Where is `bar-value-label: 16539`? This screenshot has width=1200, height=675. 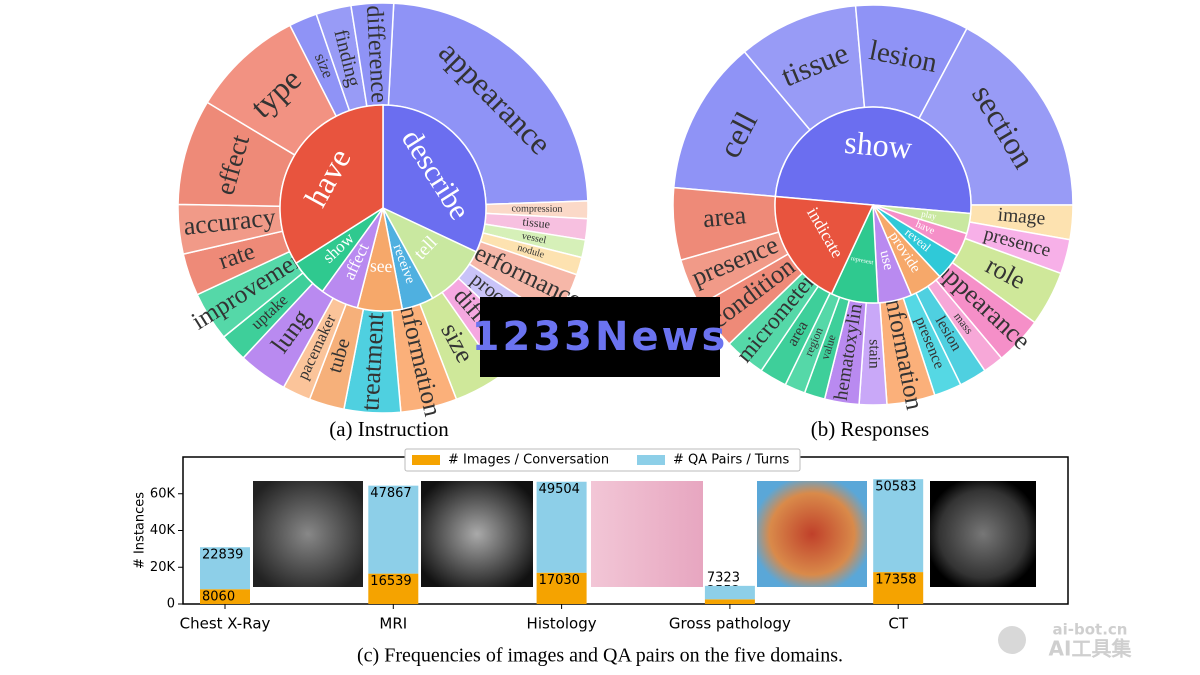 bar-value-label: 16539 is located at coordinates (390, 581).